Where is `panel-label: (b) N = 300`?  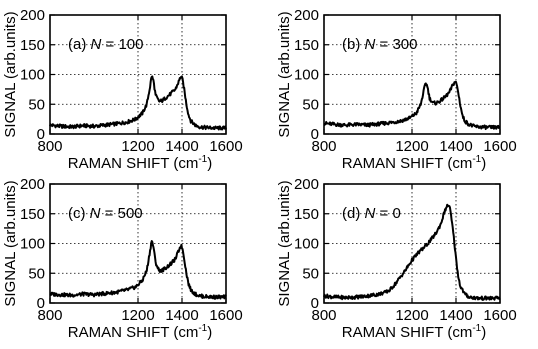 panel-label: (b) N = 300 is located at coordinates (379, 44).